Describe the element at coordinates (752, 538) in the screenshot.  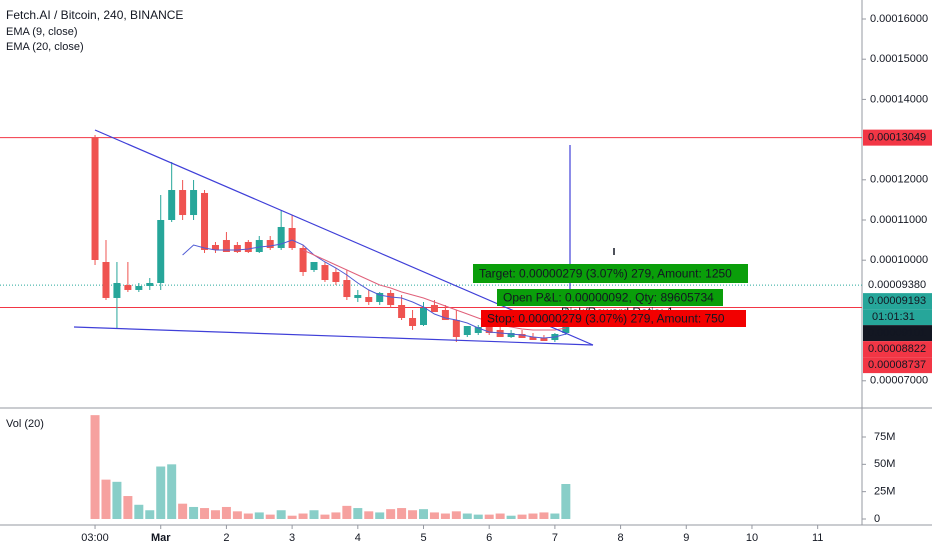
I see `x-tick-label: 10` at that location.